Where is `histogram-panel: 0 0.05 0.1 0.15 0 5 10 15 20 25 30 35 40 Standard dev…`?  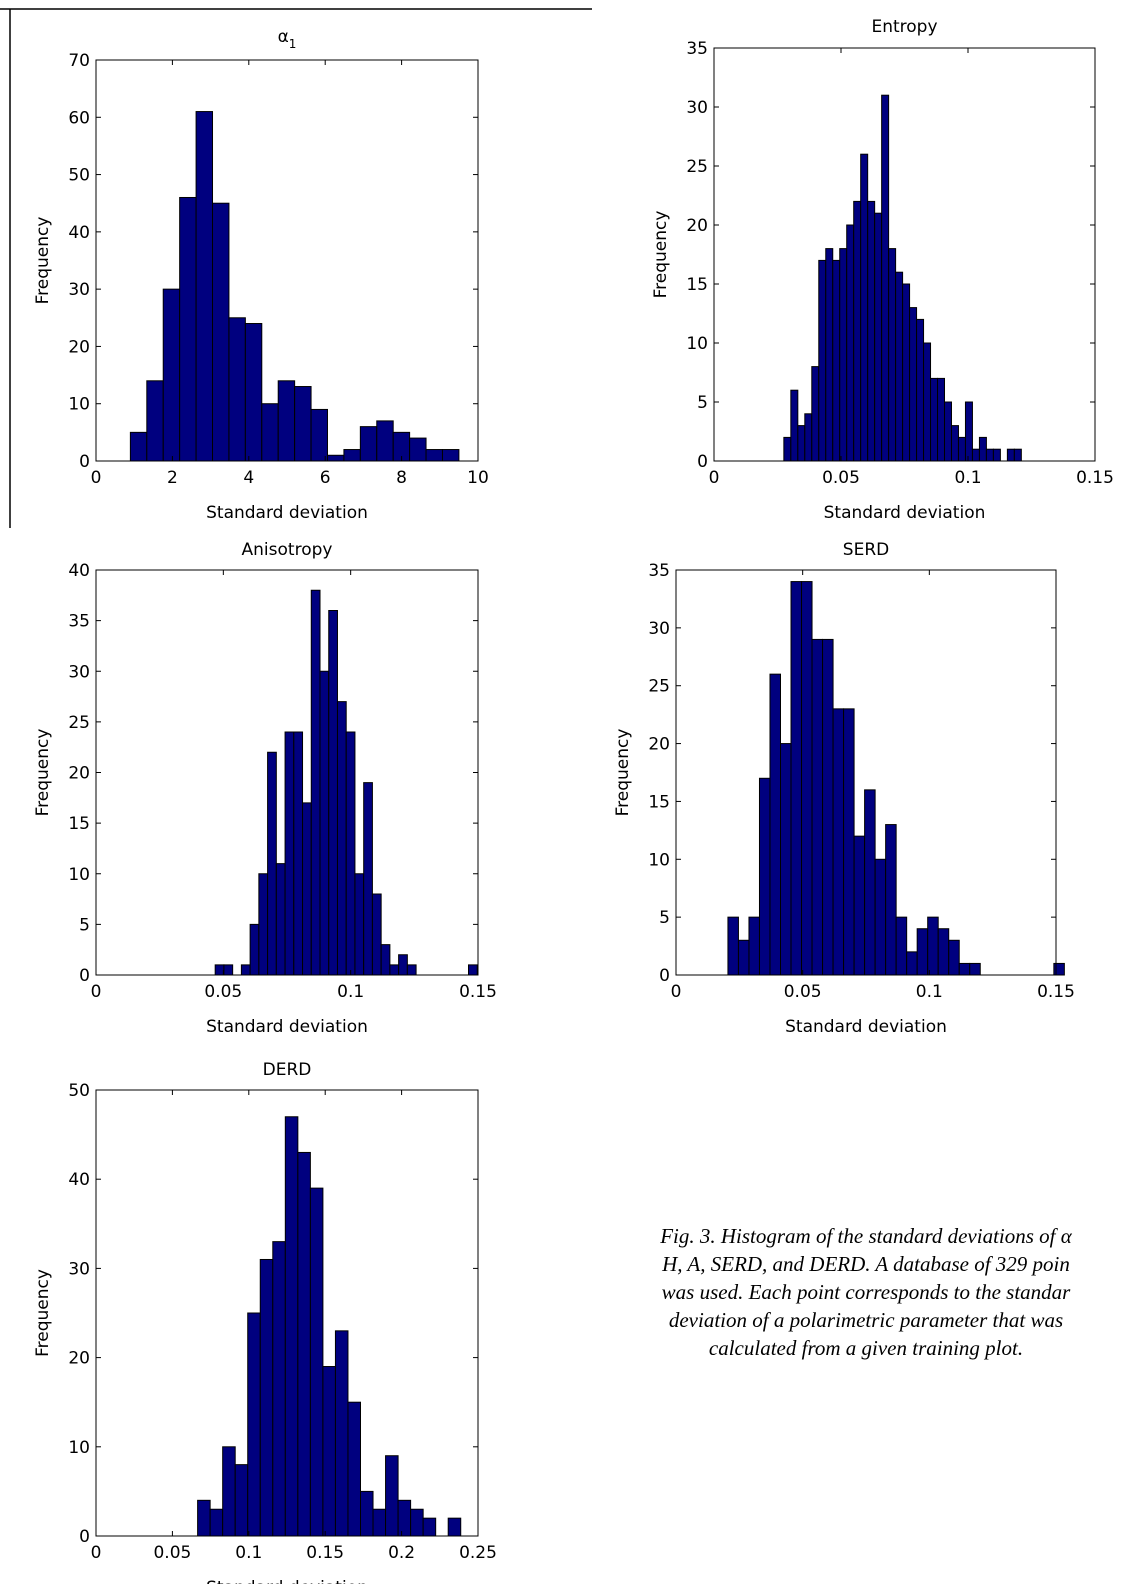
histogram-panel: 0 0.05 0.1 0.15 0 5 10 15 20 25 30 35 40 Standard dev… is located at coordinates (265, 788).